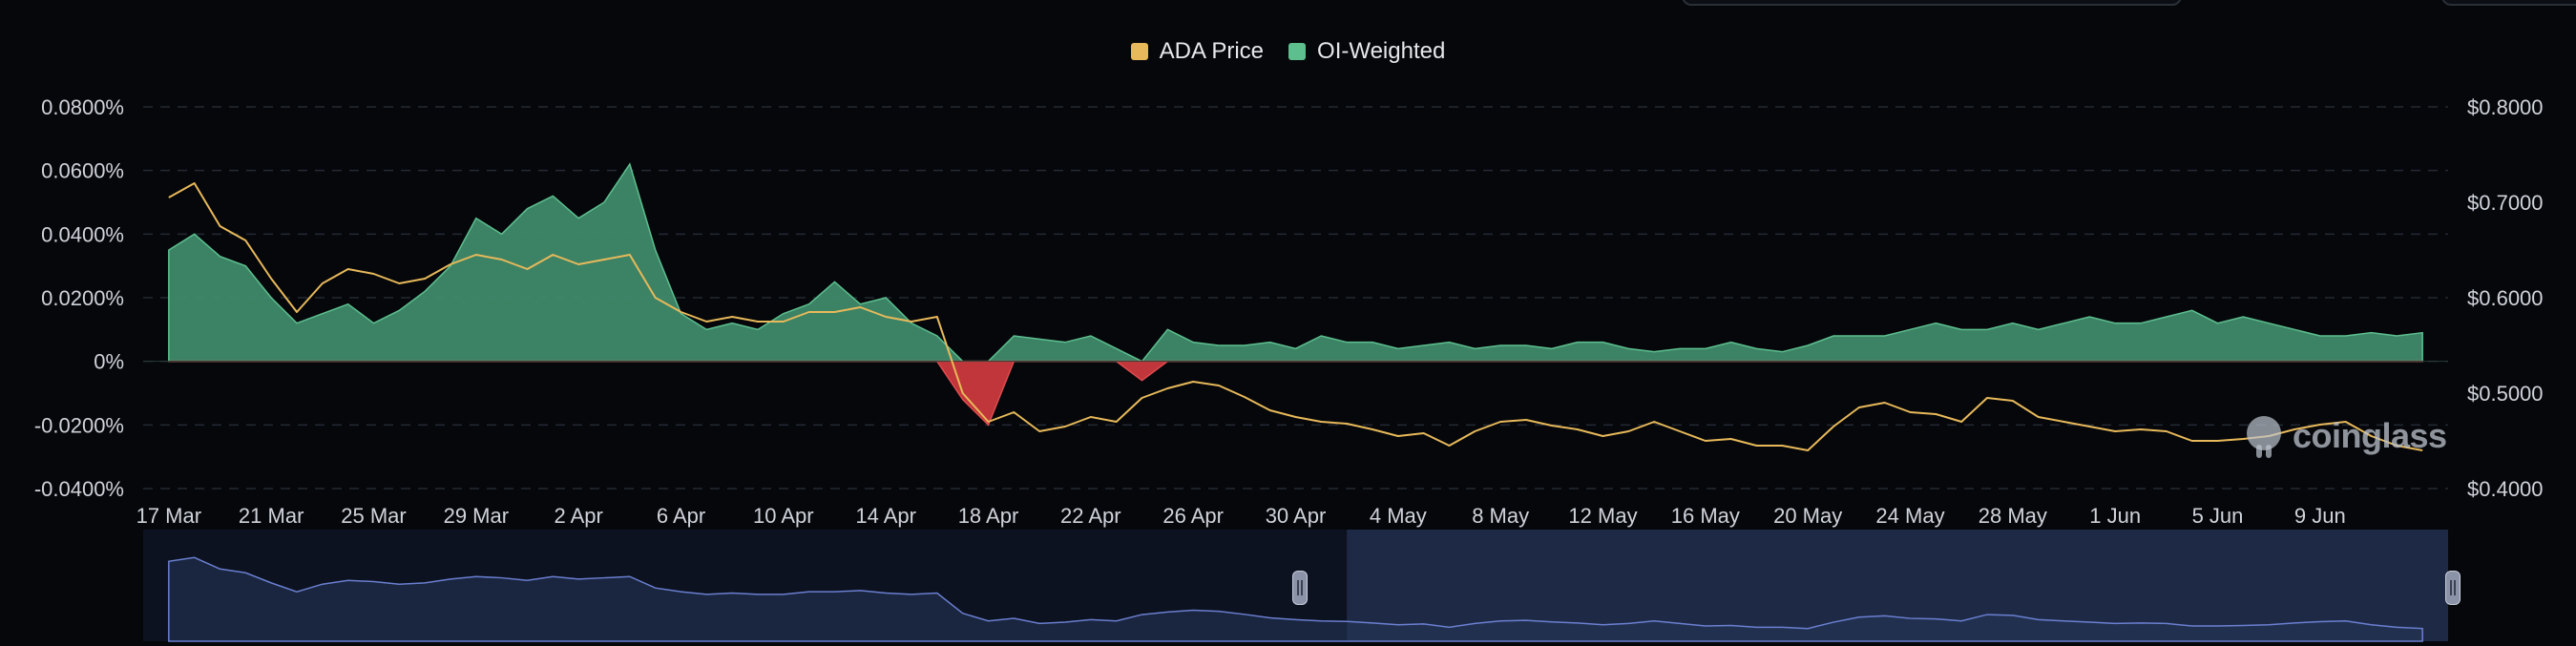 The height and width of the screenshot is (646, 2576). Describe the element at coordinates (79, 489) in the screenshot. I see `y-left-tick-label: -0.0400%` at that location.